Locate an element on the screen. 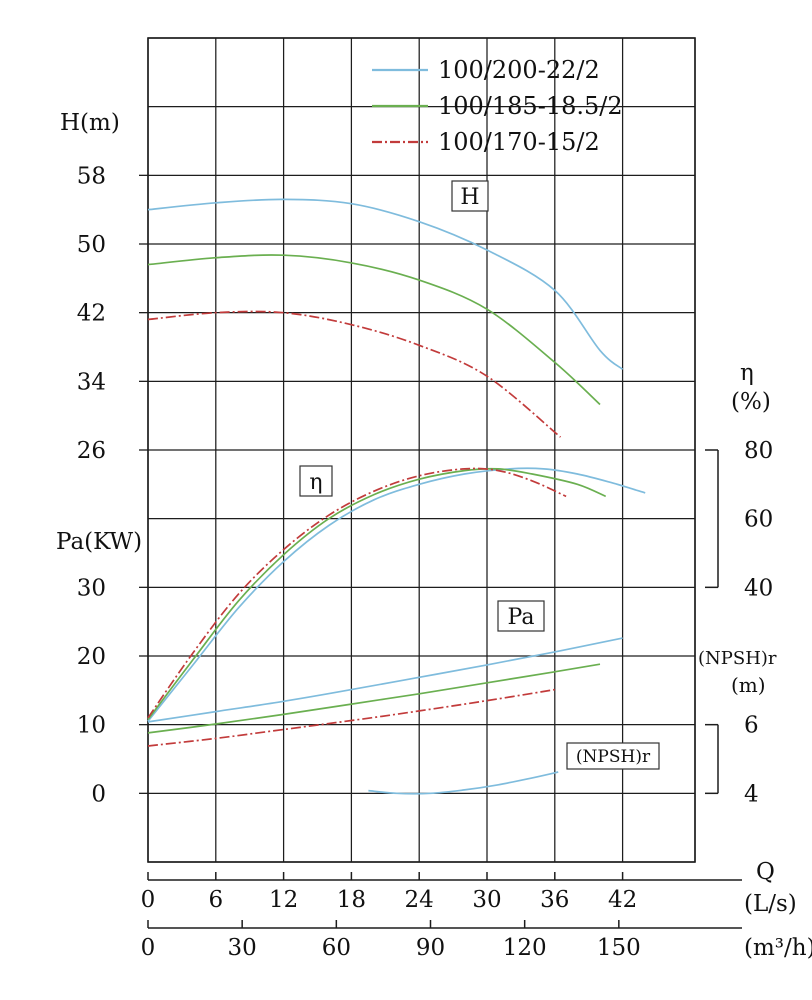  pa-tick-label: 0 is located at coordinates (98, 794).